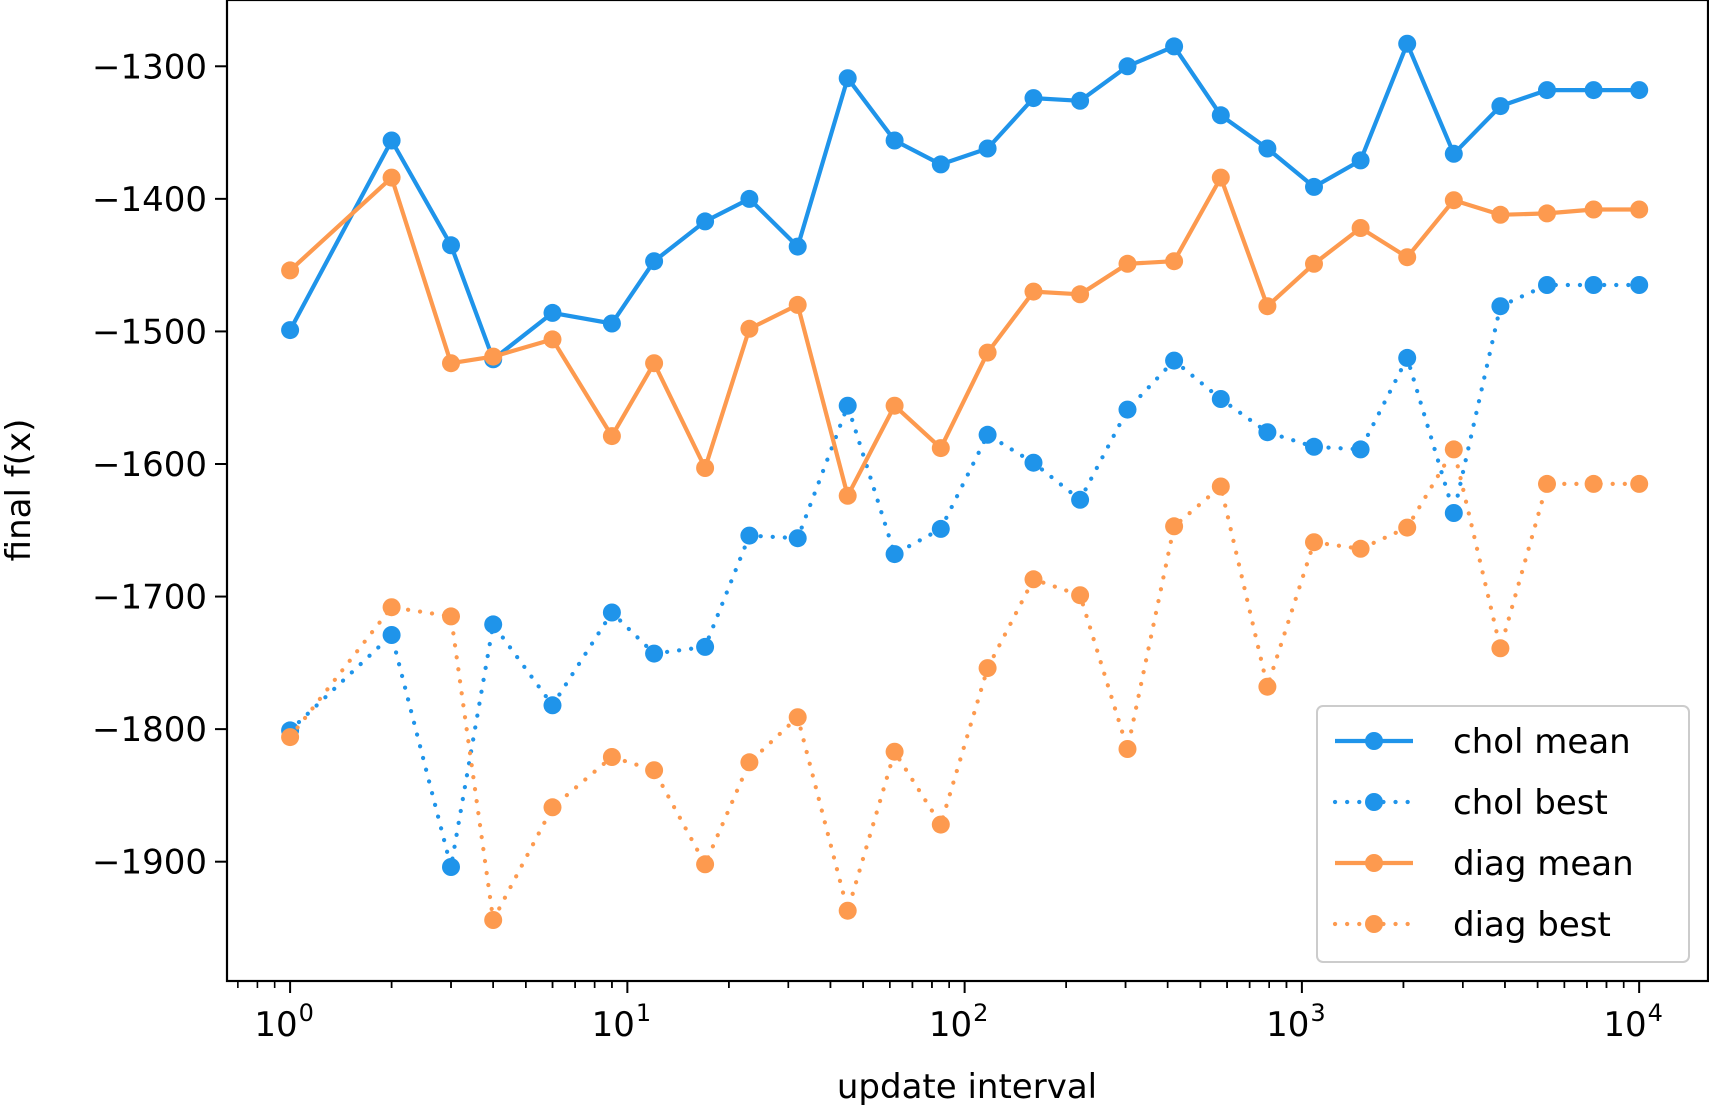 Image resolution: width=1709 pixels, height=1110 pixels. Describe the element at coordinates (1655, 1013) in the screenshot. I see `x-tick-exponent: 4` at that location.